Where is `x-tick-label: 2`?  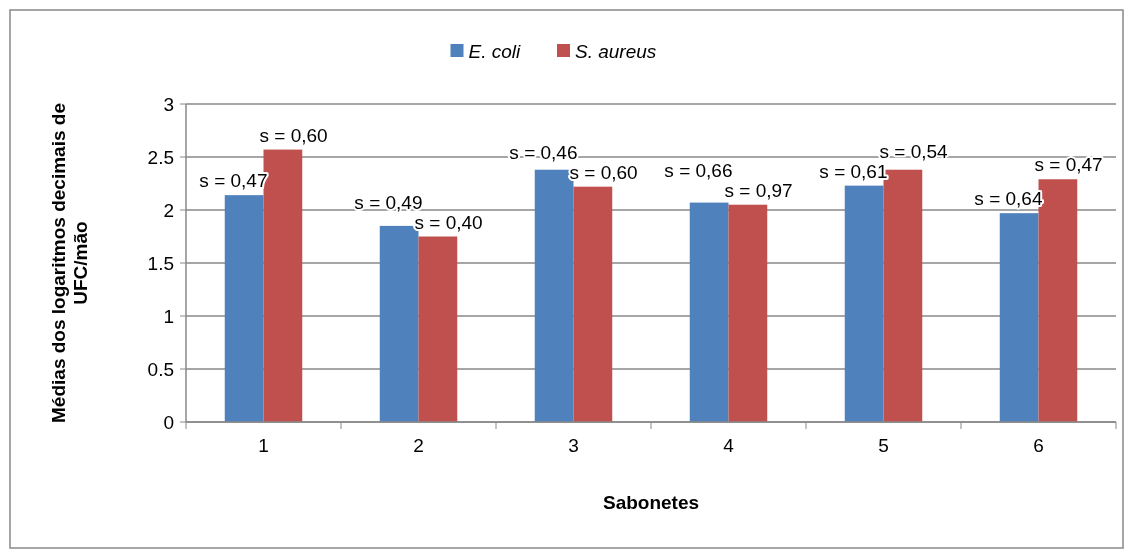 x-tick-label: 2 is located at coordinates (418, 445).